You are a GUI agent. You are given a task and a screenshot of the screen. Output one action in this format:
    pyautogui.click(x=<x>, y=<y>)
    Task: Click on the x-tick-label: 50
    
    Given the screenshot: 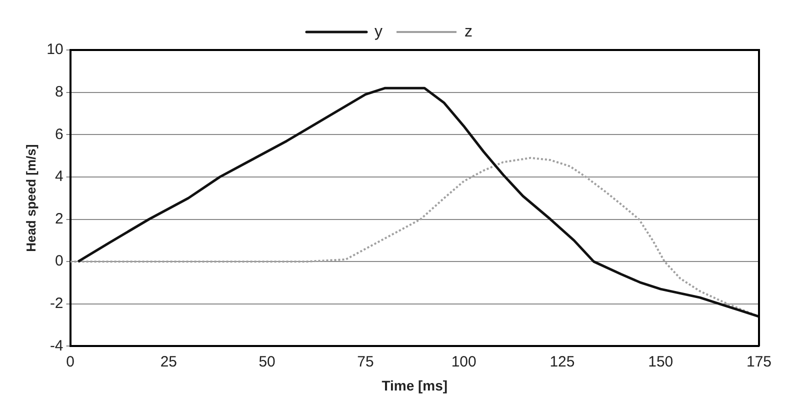 What is the action you would take?
    pyautogui.click(x=267, y=361)
    